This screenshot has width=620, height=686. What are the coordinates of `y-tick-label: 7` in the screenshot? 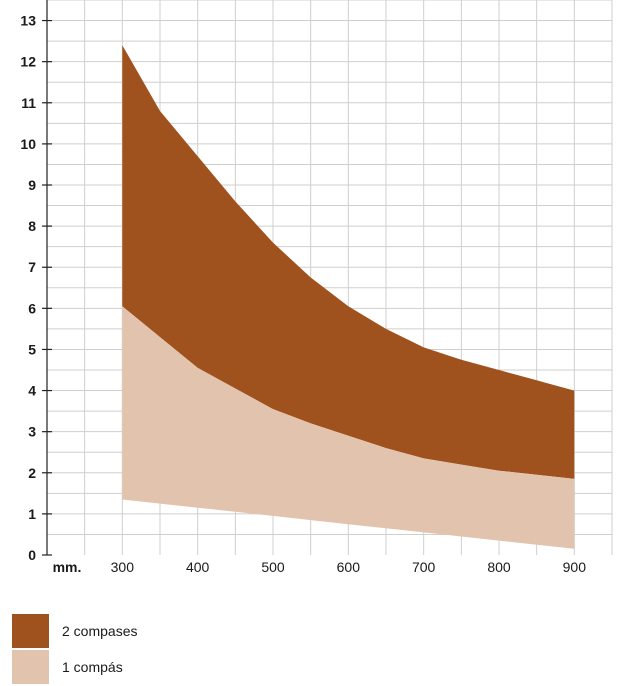 It's located at (32, 267).